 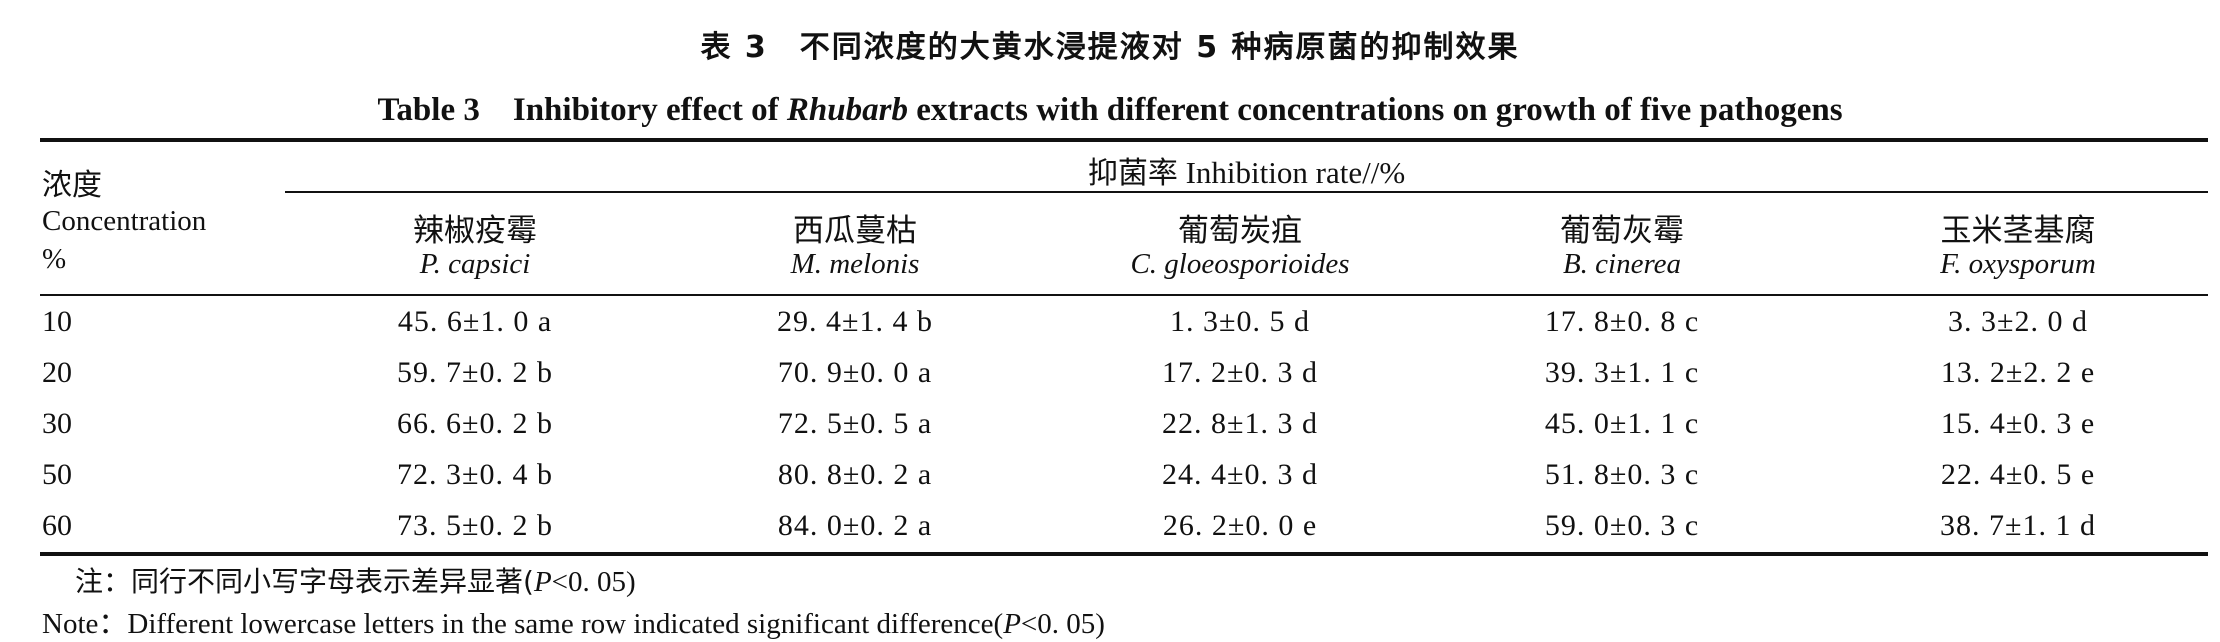 I want to click on column-header-f-oxysporum-sci: F. oxysporum, so click(x=2018, y=264).